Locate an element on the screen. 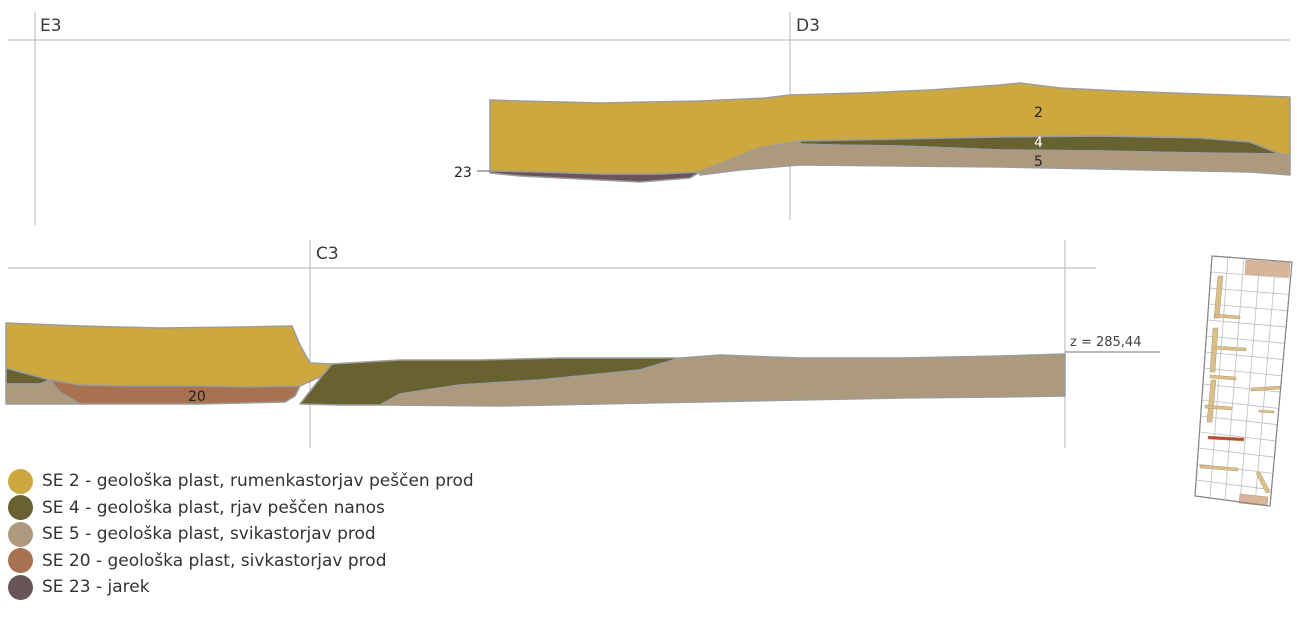  lower-layer-se2 is located at coordinates (169, 355).